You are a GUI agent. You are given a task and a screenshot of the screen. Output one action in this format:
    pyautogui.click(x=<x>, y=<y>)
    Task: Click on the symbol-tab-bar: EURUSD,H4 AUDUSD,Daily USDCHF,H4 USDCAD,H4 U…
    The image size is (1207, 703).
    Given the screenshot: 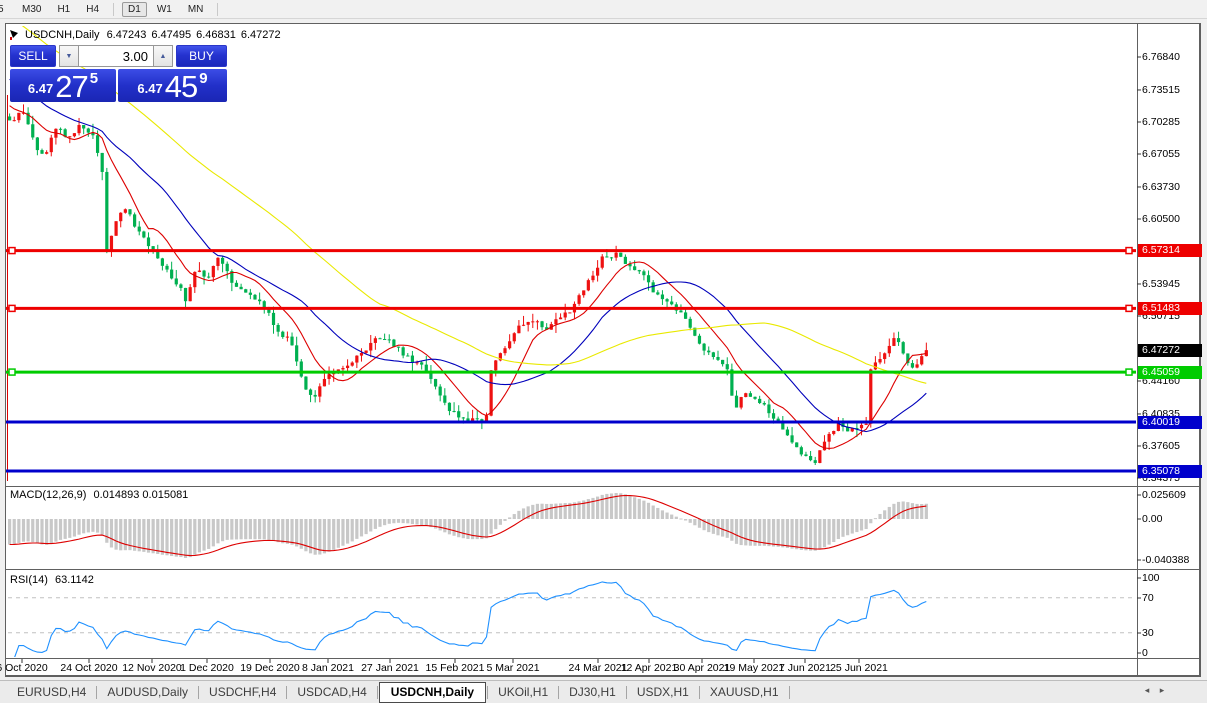 What is the action you would take?
    pyautogui.click(x=603, y=691)
    